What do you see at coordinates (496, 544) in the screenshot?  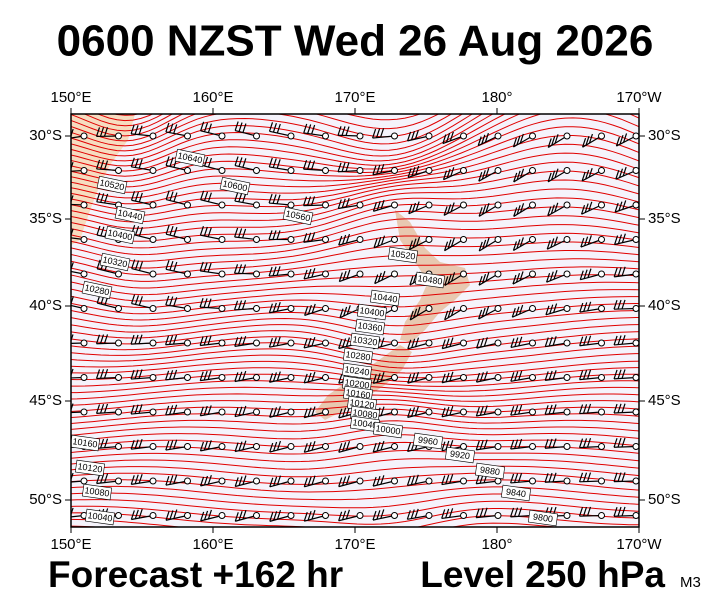 I see `bottom-lon-label: 180°` at bounding box center [496, 544].